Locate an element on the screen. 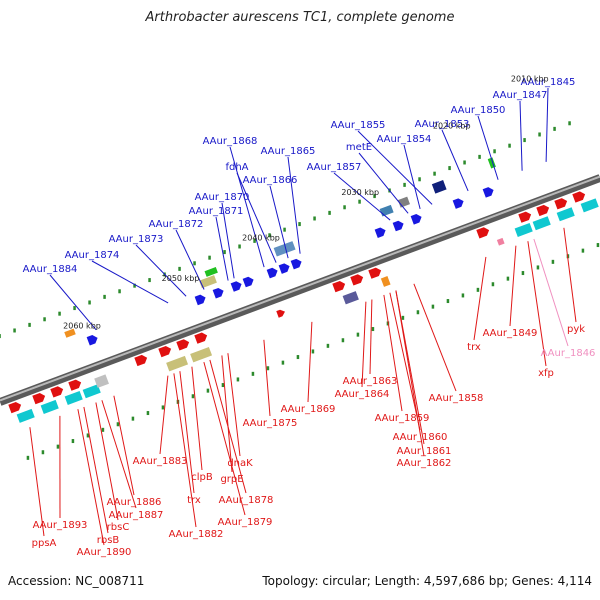  steel-gene-box is located at coordinates (284, 249).